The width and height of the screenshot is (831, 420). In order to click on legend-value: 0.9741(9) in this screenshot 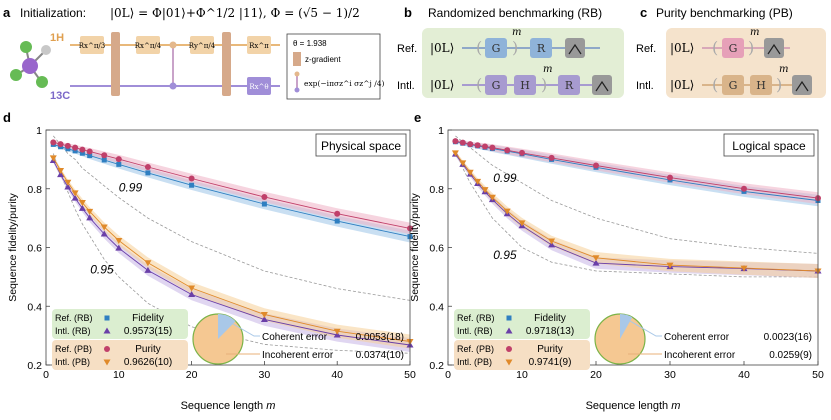, I will do `click(550, 362)`.